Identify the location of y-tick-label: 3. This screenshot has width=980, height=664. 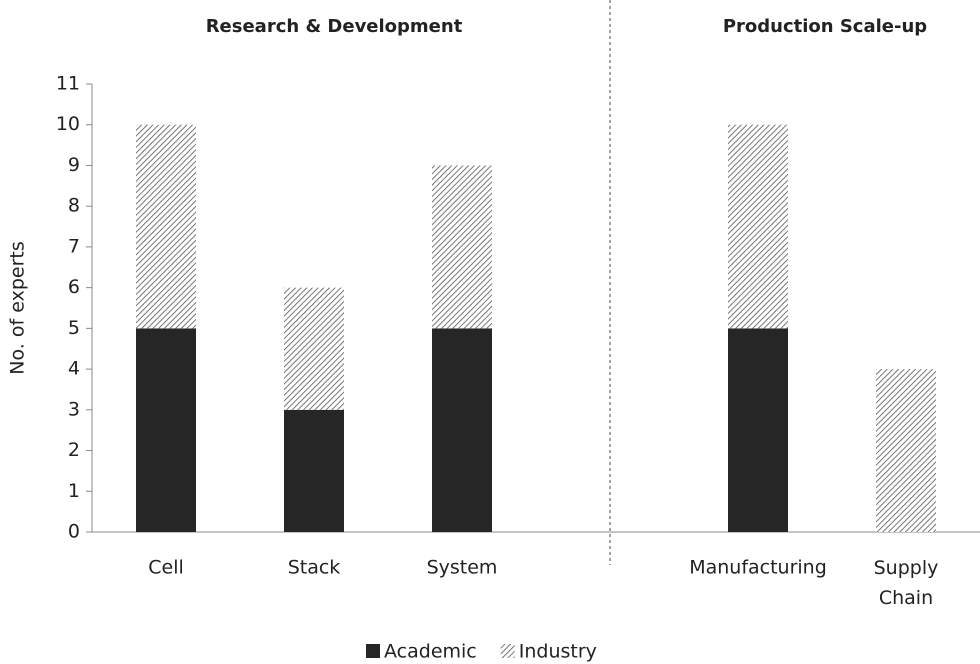
(74, 409).